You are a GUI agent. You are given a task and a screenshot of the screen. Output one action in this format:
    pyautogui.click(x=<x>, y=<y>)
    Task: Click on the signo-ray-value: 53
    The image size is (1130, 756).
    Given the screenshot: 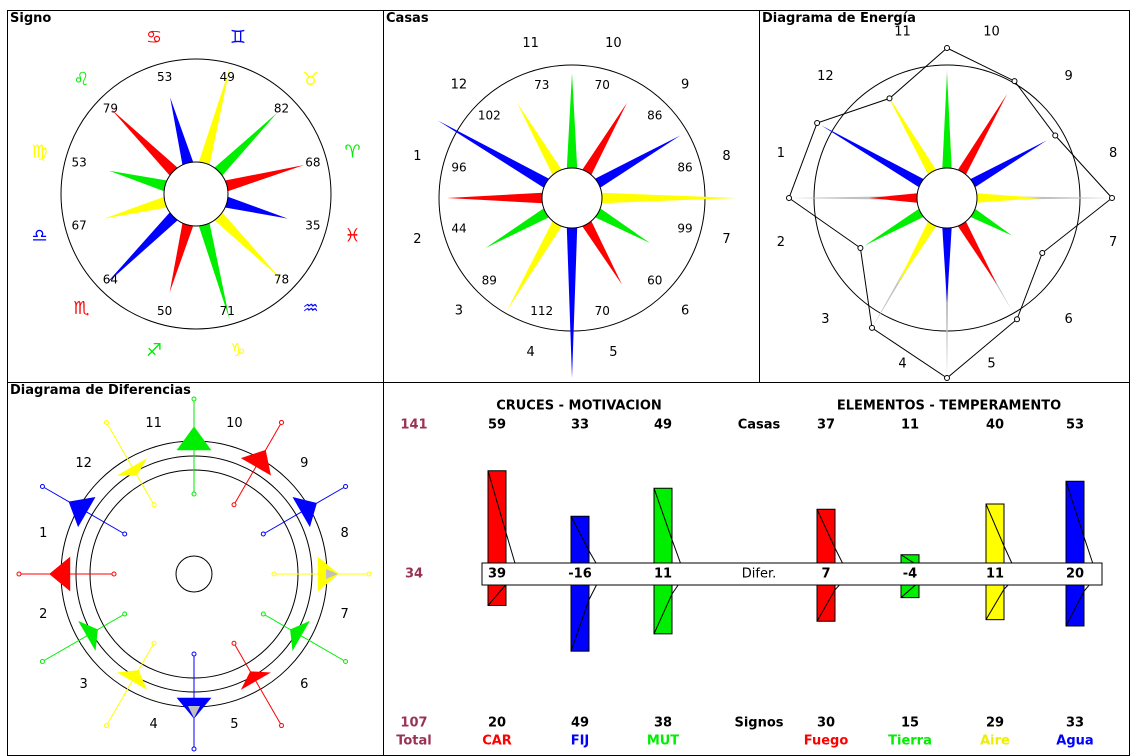 What is the action you would take?
    pyautogui.click(x=78, y=163)
    